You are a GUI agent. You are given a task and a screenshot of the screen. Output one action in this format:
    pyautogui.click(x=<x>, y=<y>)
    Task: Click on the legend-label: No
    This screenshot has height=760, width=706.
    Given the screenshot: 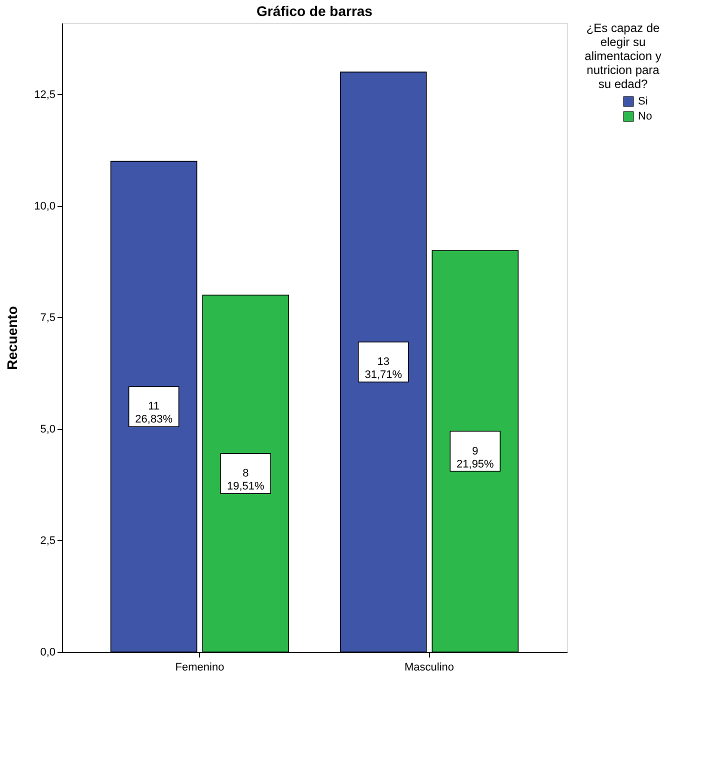 What is the action you would take?
    pyautogui.click(x=645, y=116)
    